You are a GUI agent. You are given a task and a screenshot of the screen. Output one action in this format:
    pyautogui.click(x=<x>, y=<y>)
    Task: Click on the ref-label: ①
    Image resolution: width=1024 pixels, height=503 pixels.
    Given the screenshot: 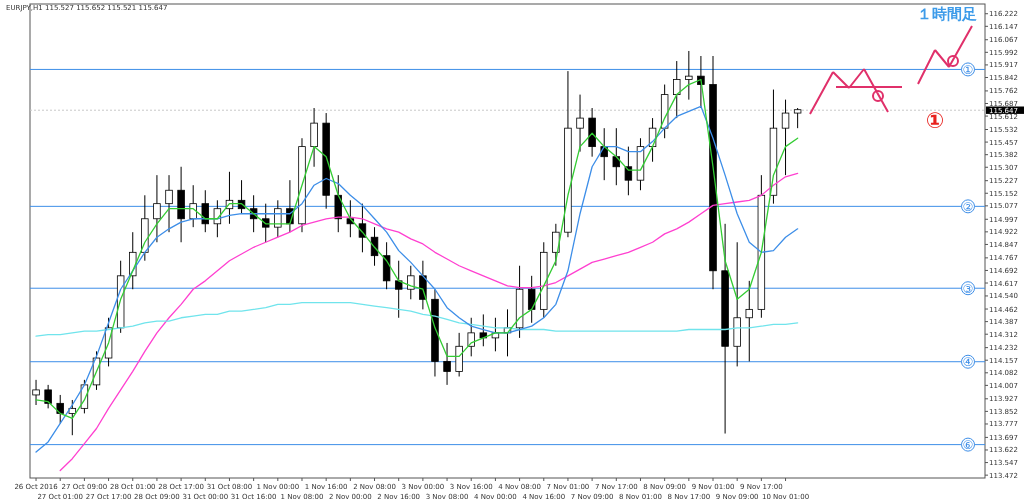 What is the action you would take?
    pyautogui.click(x=968, y=69)
    